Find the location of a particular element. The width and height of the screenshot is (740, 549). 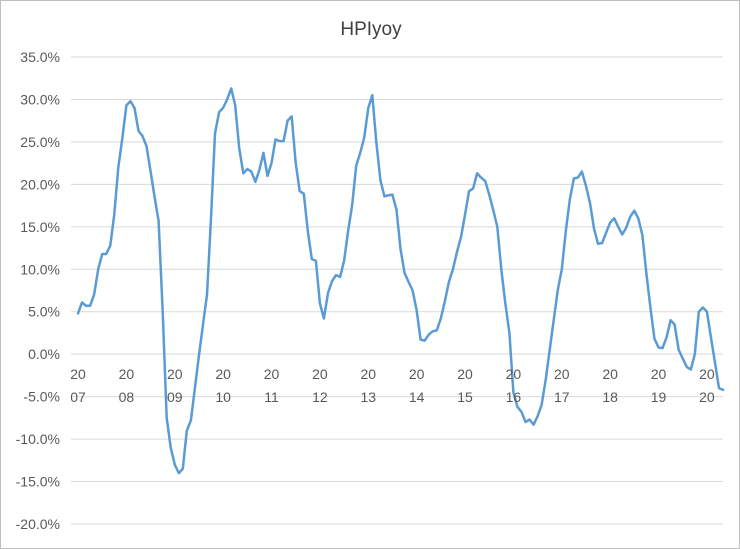

y-tick-label: 10.0% is located at coordinates (40, 269).